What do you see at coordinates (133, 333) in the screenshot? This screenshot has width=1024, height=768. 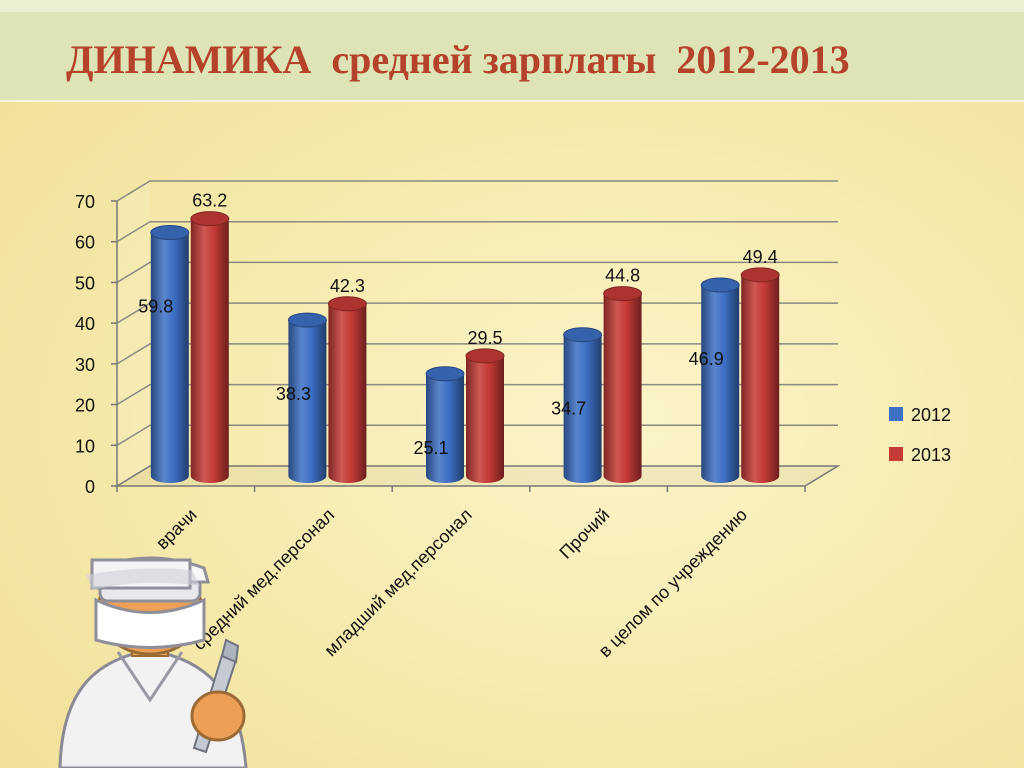 I see `side-wall` at bounding box center [133, 333].